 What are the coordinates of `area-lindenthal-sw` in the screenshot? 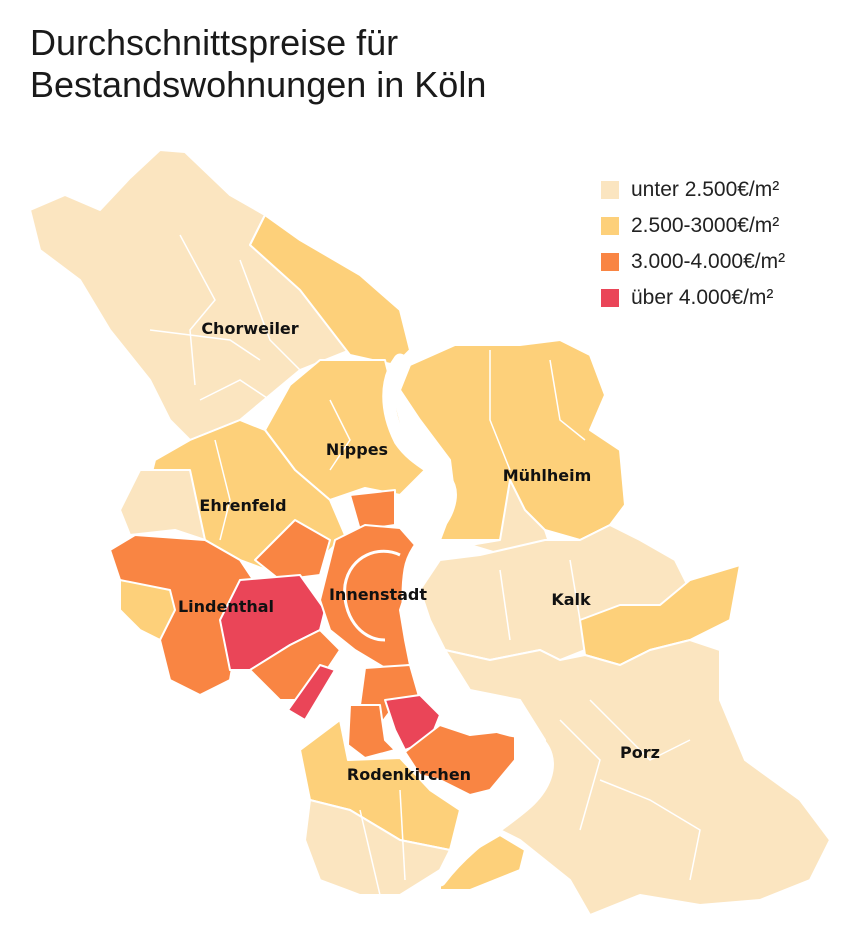 It's located at (147, 610).